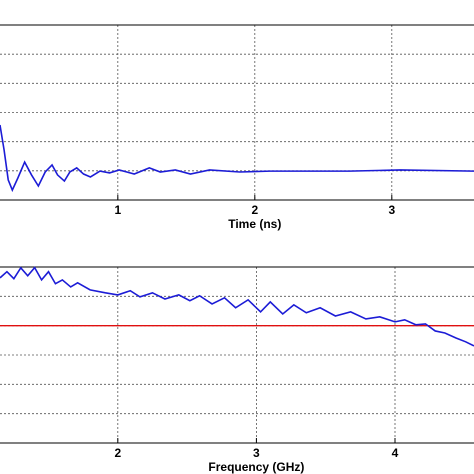  I want to click on data-line, so click(237, 158).